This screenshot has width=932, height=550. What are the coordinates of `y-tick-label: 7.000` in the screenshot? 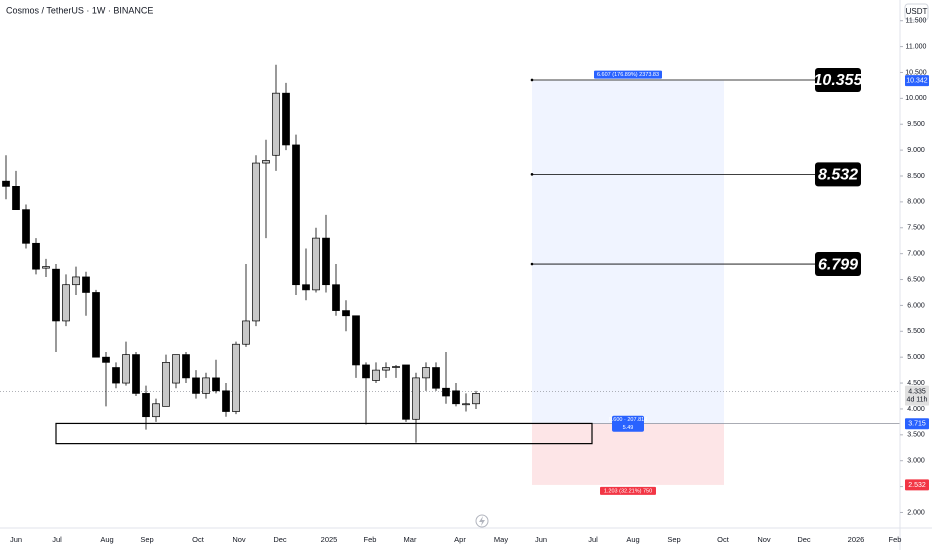 It's located at (916, 253).